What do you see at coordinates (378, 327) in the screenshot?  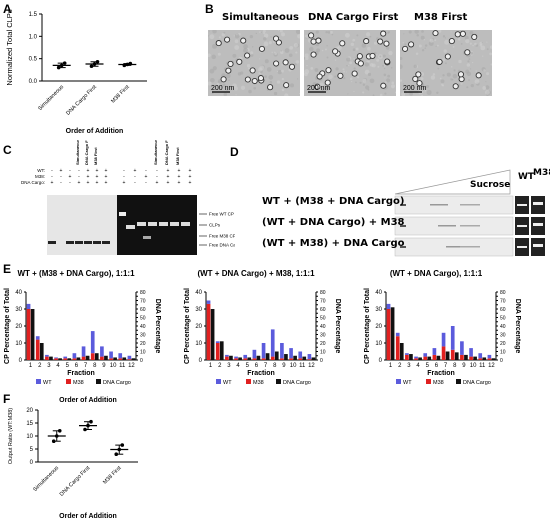 I see `y-tick-label: 20` at bounding box center [378, 327].